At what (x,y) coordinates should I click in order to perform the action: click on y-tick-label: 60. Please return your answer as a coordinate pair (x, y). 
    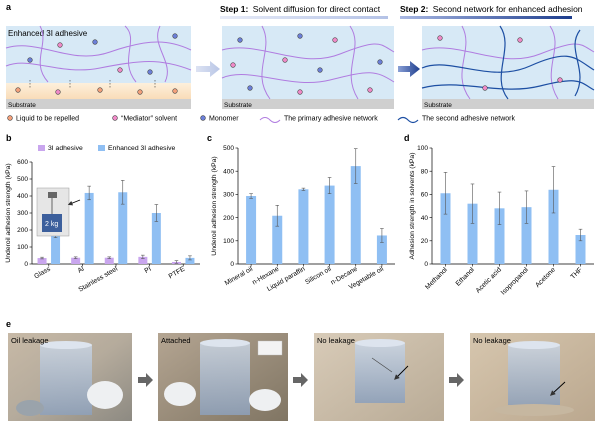
    Looking at the image, I should click on (425, 195).